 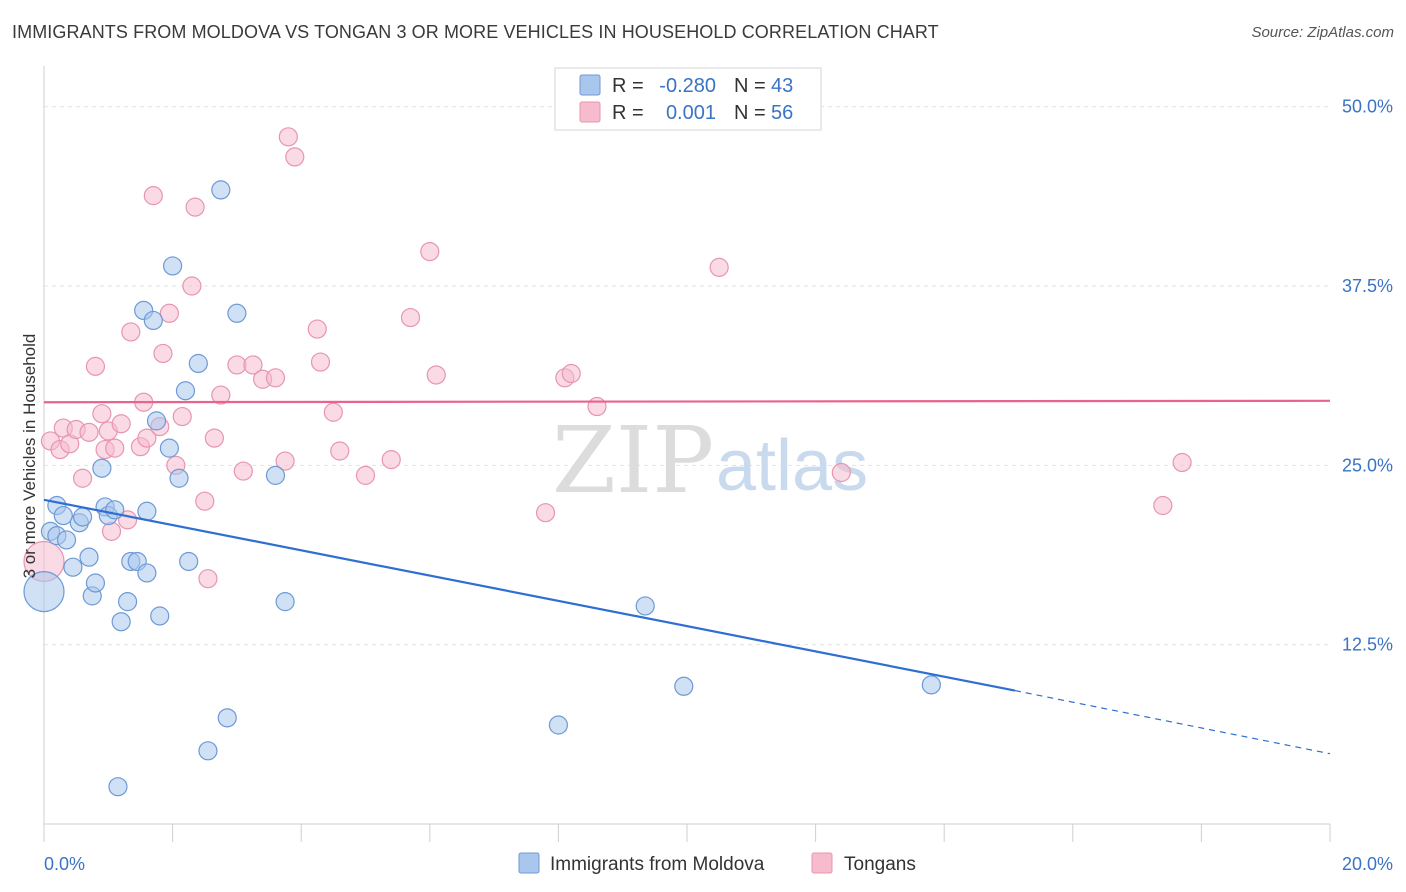 What do you see at coordinates (590, 112) in the screenshot?
I see `stats-swatch-tongans` at bounding box center [590, 112].